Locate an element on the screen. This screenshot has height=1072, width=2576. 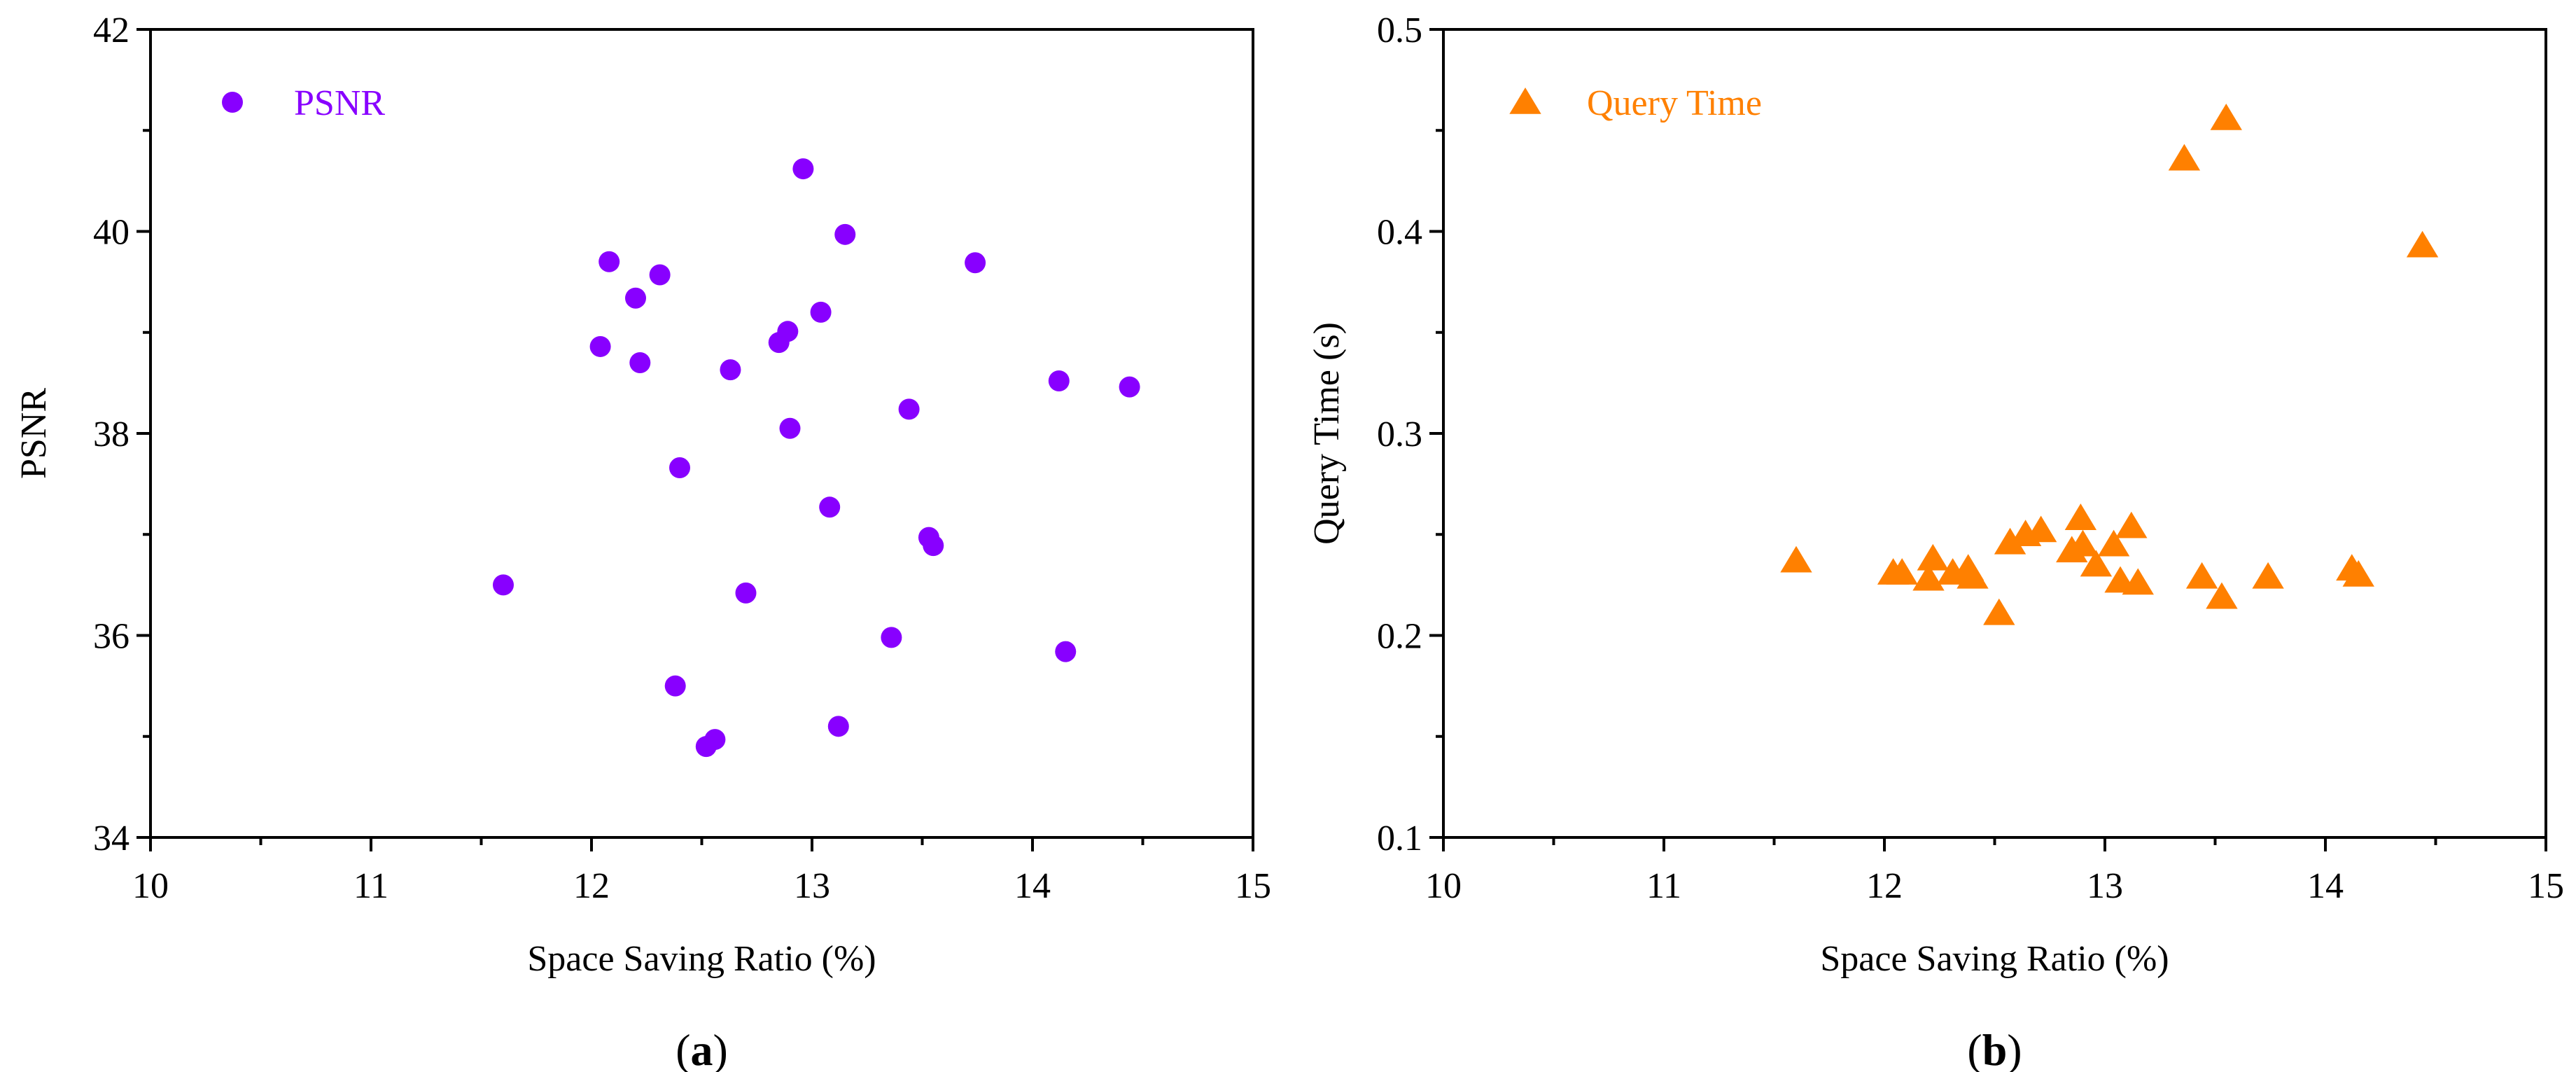
panel-b-y-tick-label: 0.2 is located at coordinates (1399, 637).